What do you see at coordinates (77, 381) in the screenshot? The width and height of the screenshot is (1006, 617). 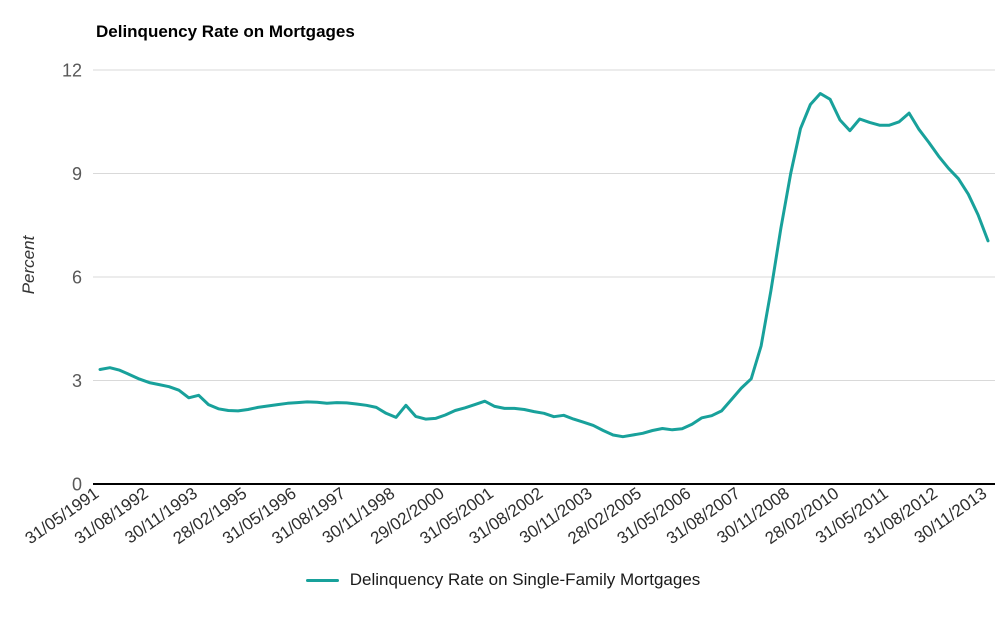 I see `y-tick-label-3: 3` at bounding box center [77, 381].